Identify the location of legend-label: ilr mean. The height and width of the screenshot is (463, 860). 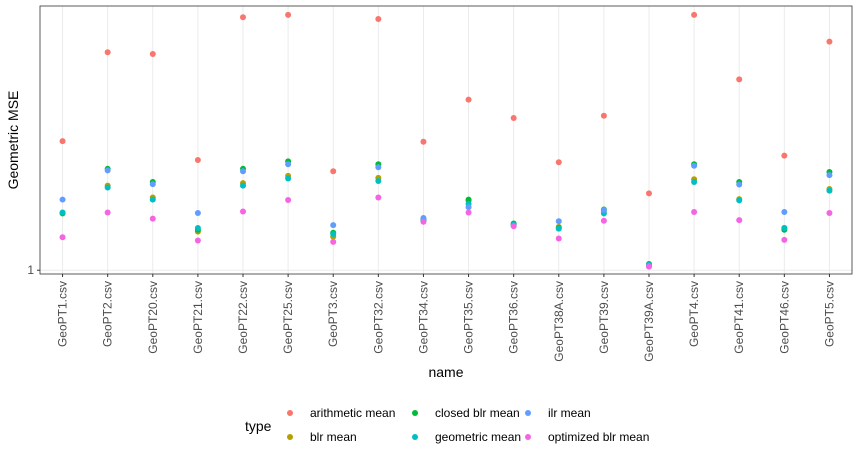
(569, 413).